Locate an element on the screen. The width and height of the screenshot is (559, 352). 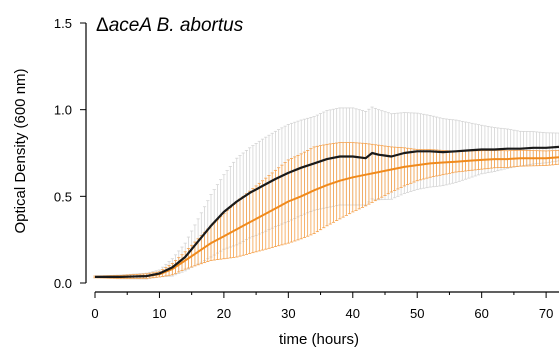
x-axis-ticks: 0 10 20 30 40 50 60 70 is located at coordinates (322, 306).